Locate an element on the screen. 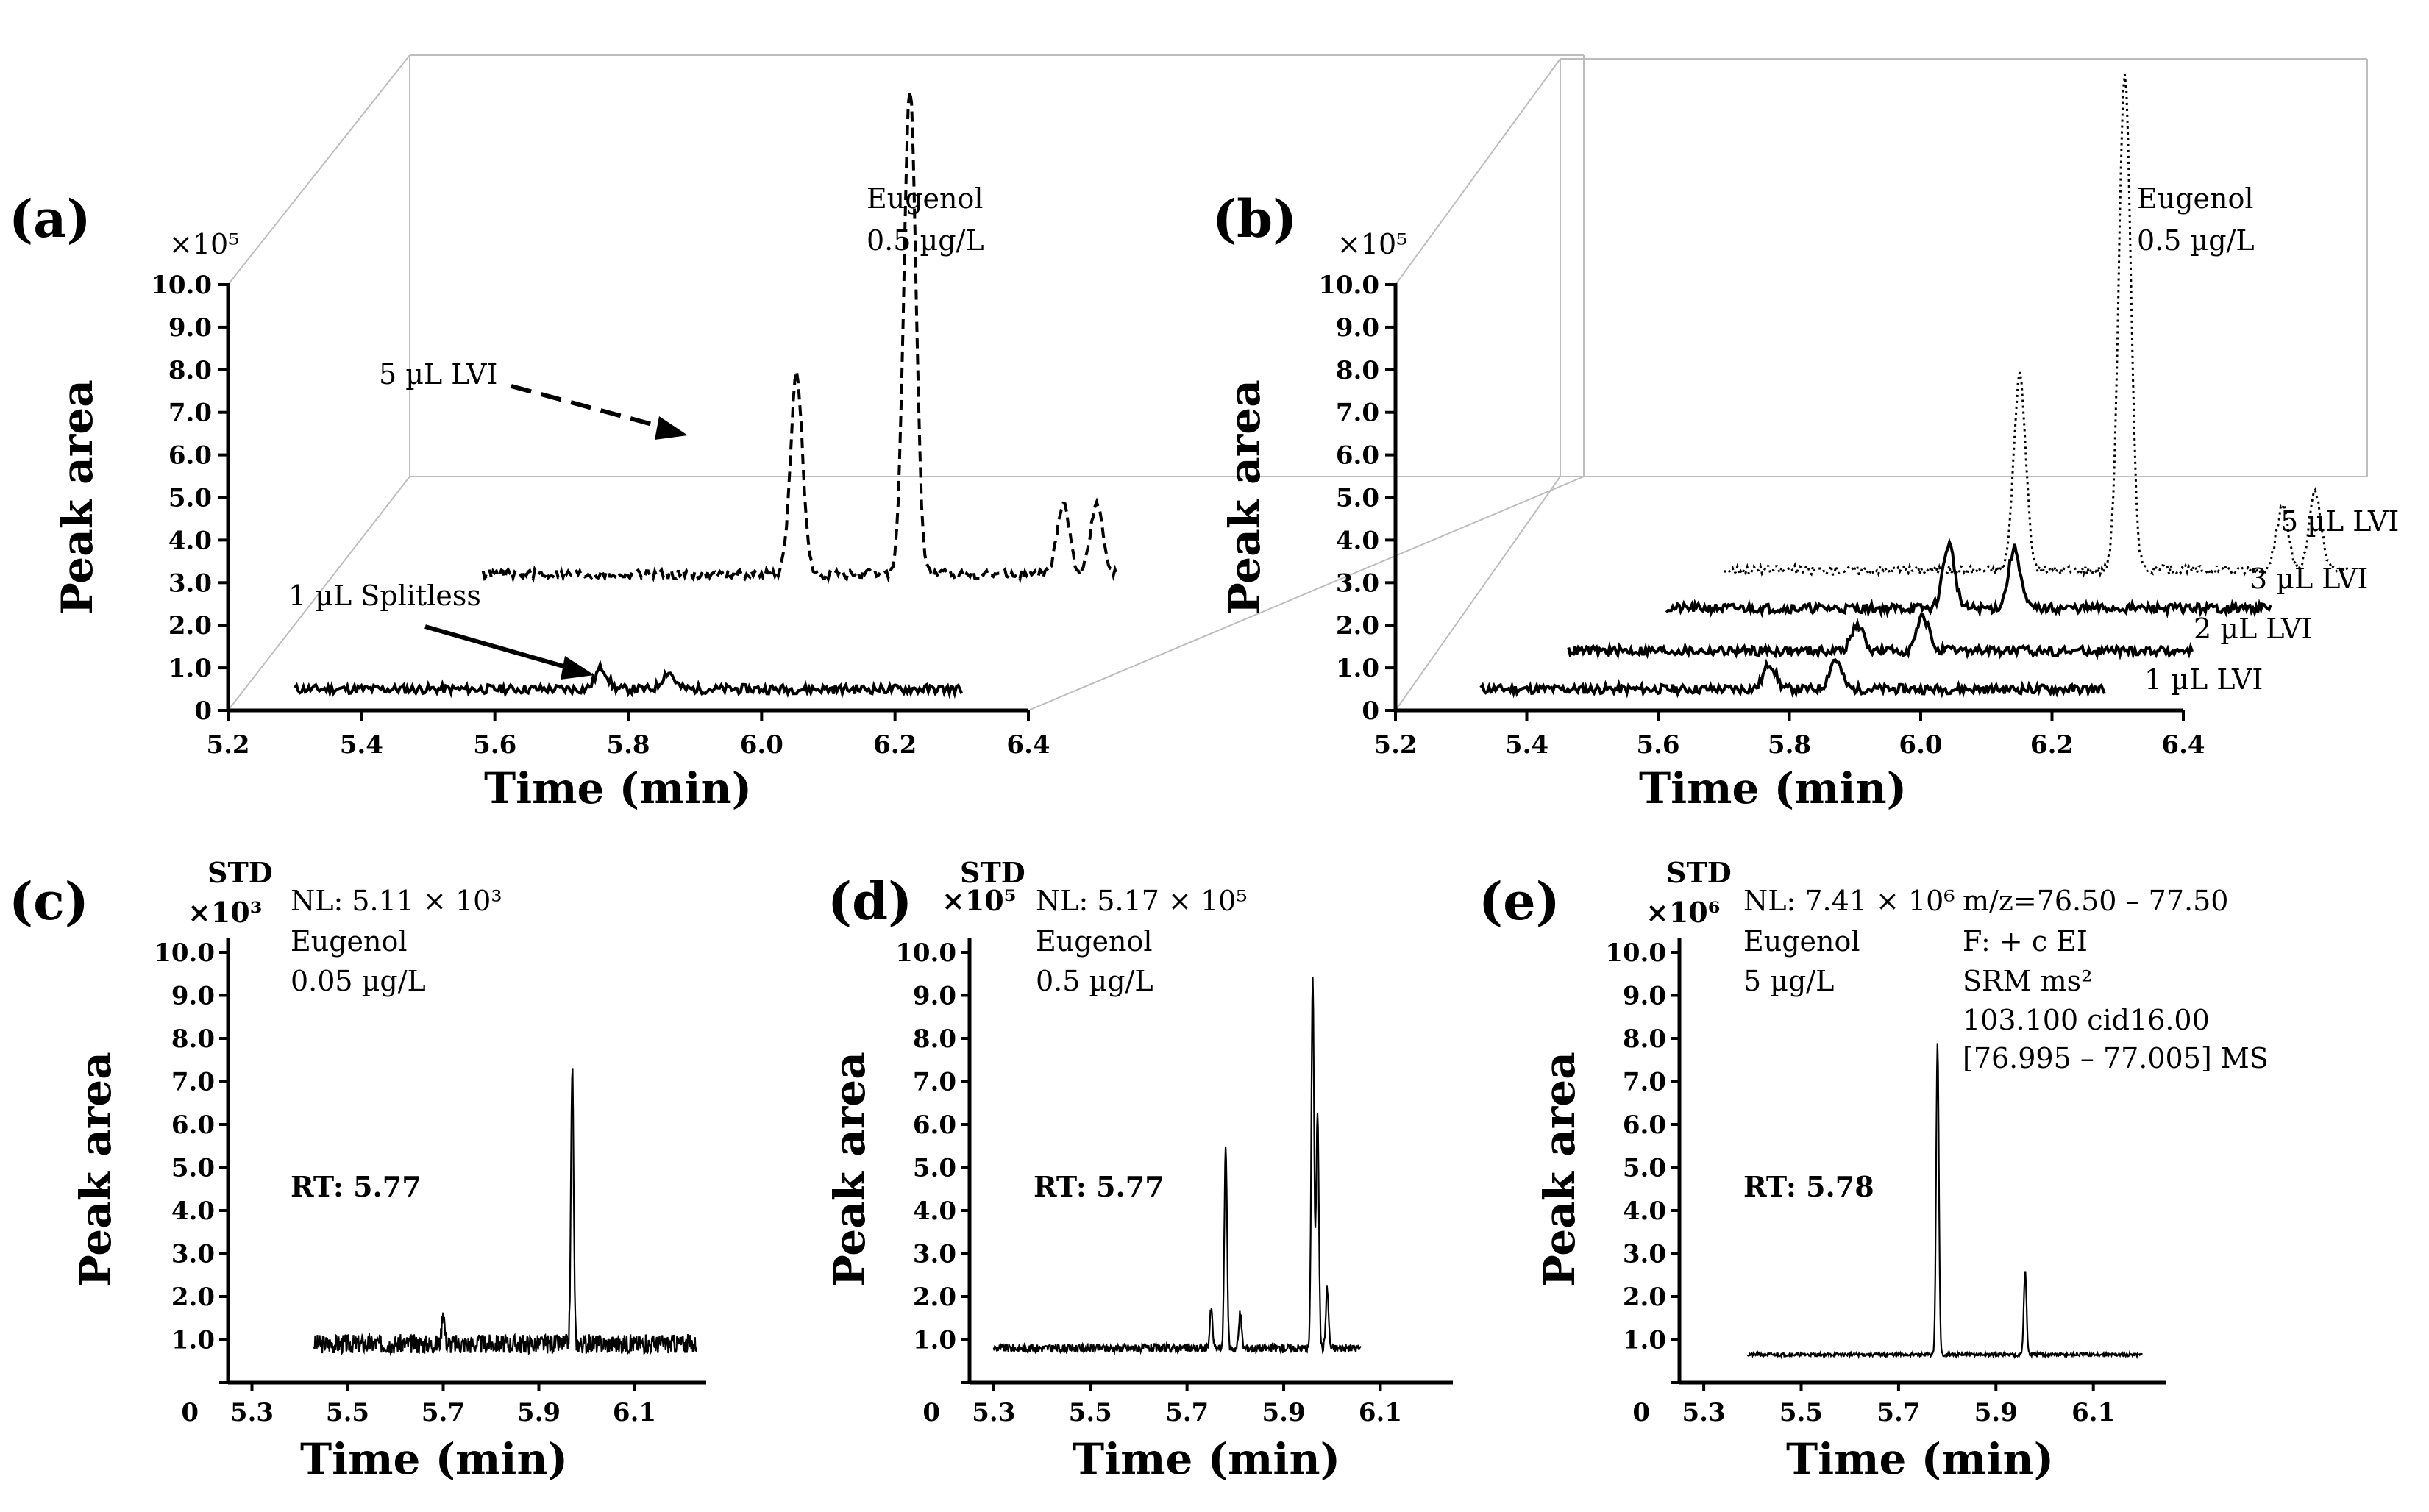 This screenshot has width=2429, height=1512. y-axis-title-c: Peak area is located at coordinates (96, 1169).